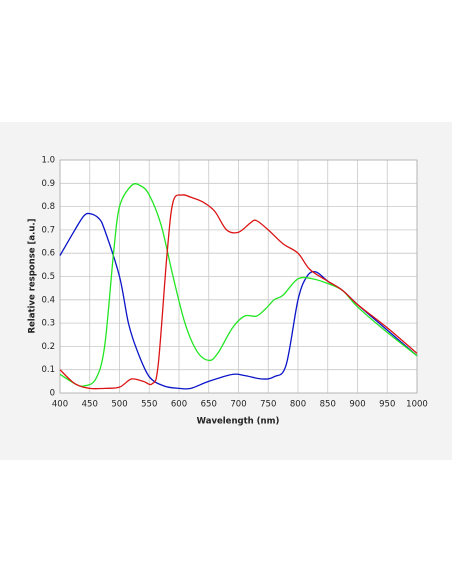 The image size is (452, 584). Describe the element at coordinates (48, 324) in the screenshot. I see `y-tick-label: 0.3` at that location.